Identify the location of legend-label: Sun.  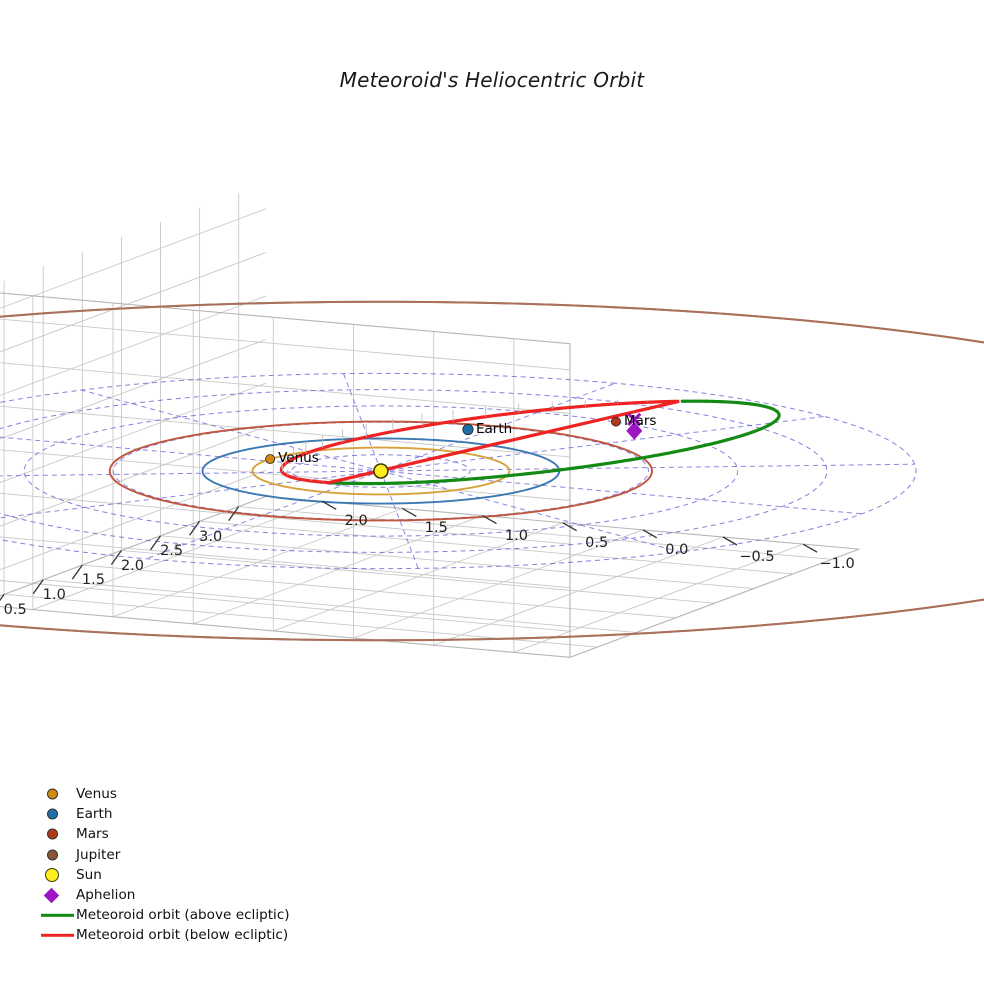
(89, 874).